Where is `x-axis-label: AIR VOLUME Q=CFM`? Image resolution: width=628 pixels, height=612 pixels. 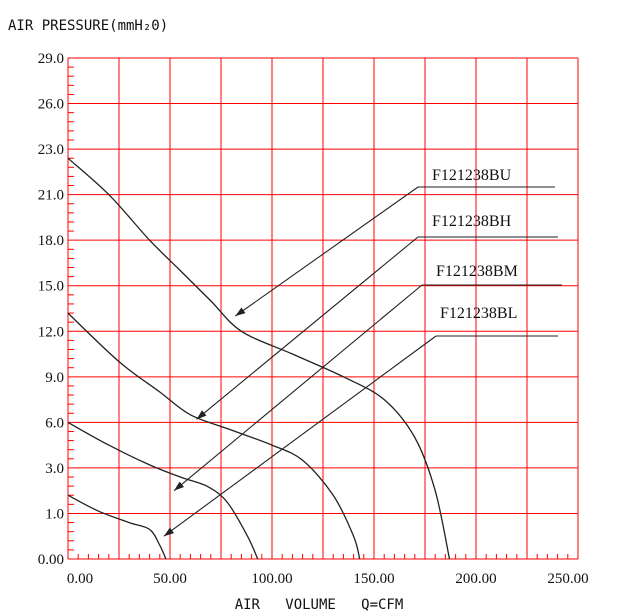
x-axis-label: AIR VOLUME Q=CFM is located at coordinates (319, 604).